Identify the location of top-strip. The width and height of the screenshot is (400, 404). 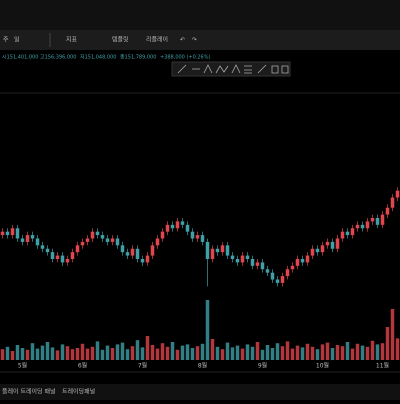
(200, 15).